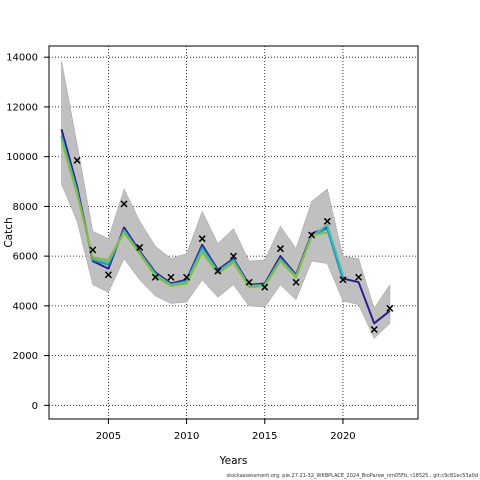 This screenshot has height=480, width=480. I want to click on x-tick-label: 2020, so click(342, 436).